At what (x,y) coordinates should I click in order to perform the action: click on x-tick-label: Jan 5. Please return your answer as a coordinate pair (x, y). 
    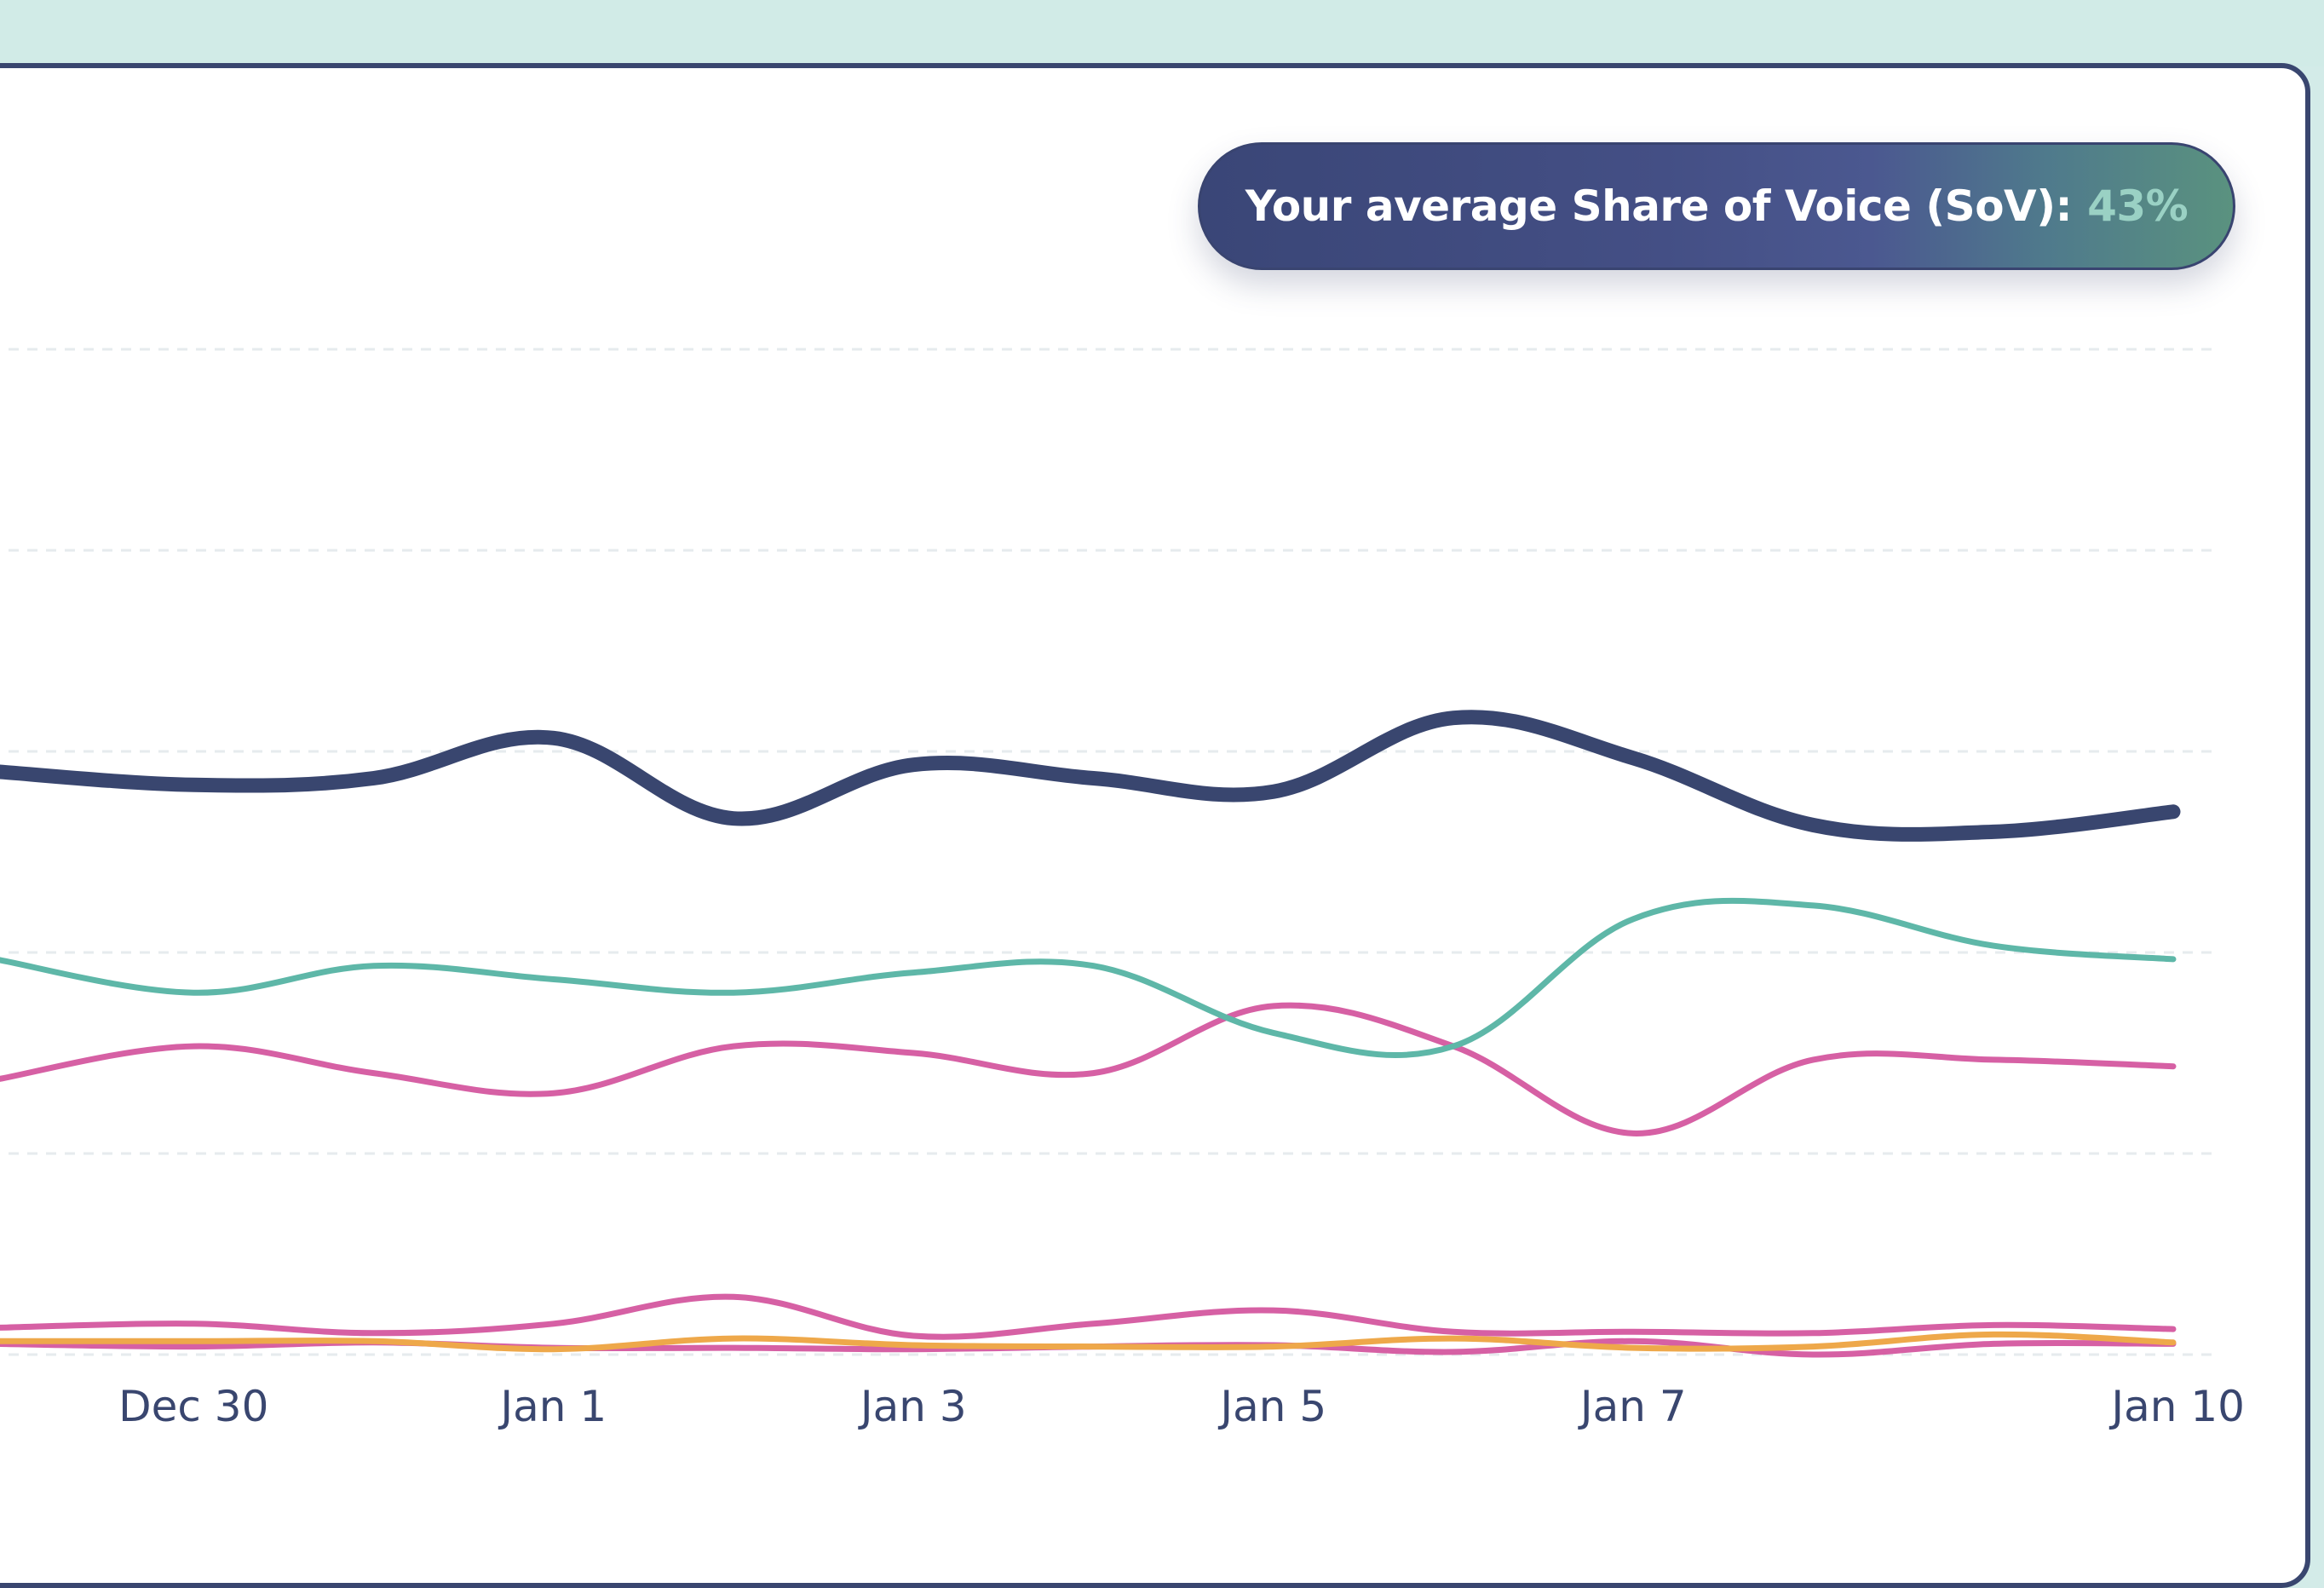
    Looking at the image, I should click on (1271, 1406).